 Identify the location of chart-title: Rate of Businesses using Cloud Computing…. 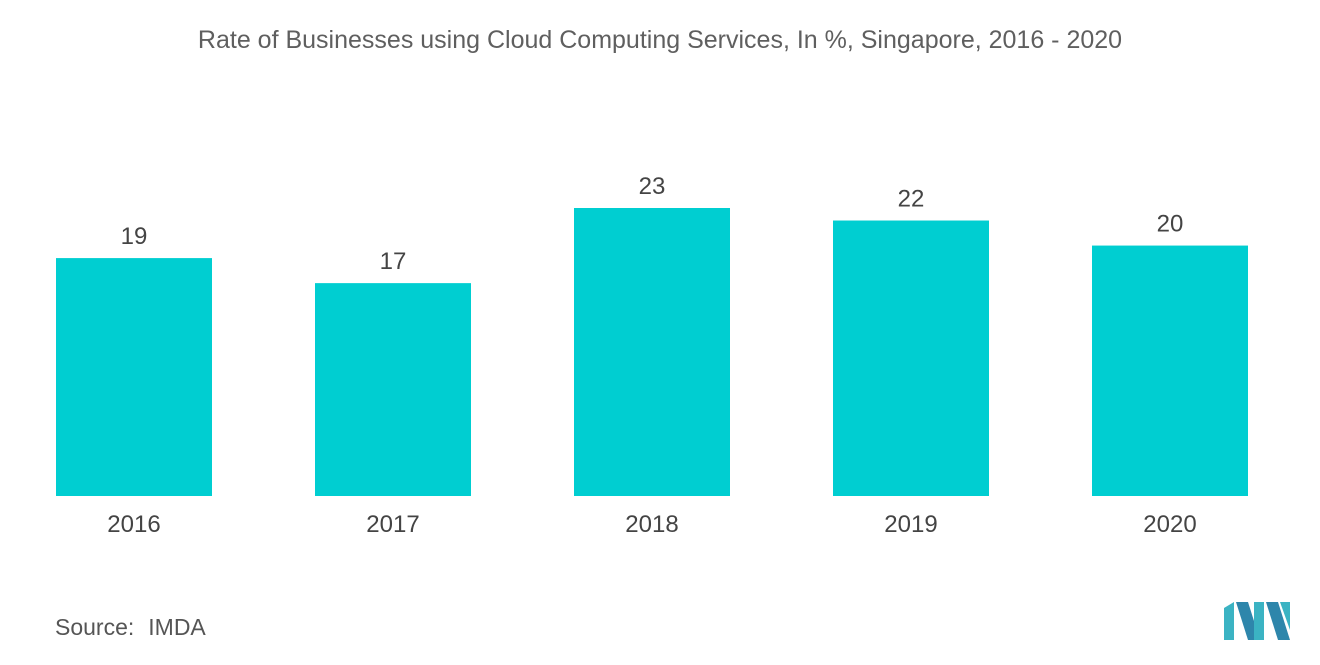
(660, 40).